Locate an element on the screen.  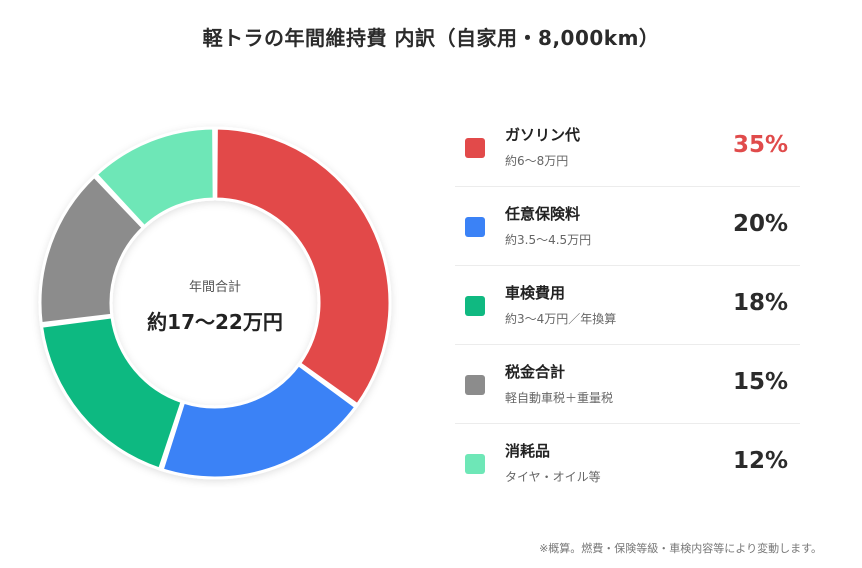
swatch-gasoline is located at coordinates (475, 148).